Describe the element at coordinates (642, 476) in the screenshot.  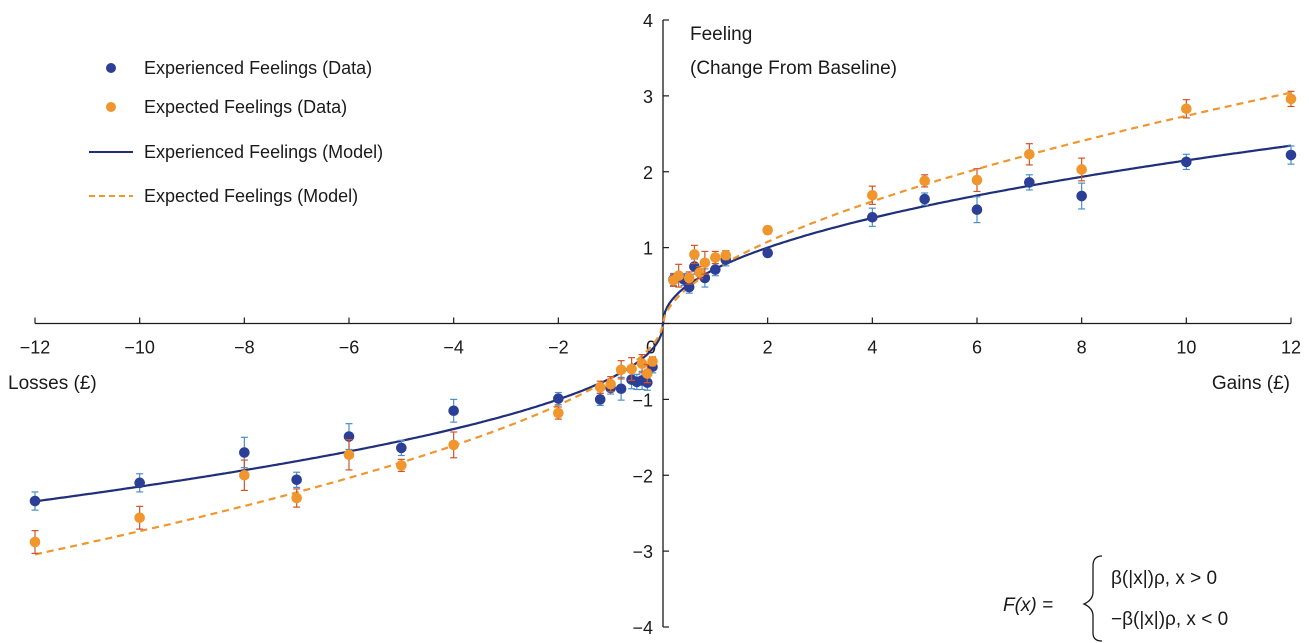
I see `y-tick-label: −2` at that location.